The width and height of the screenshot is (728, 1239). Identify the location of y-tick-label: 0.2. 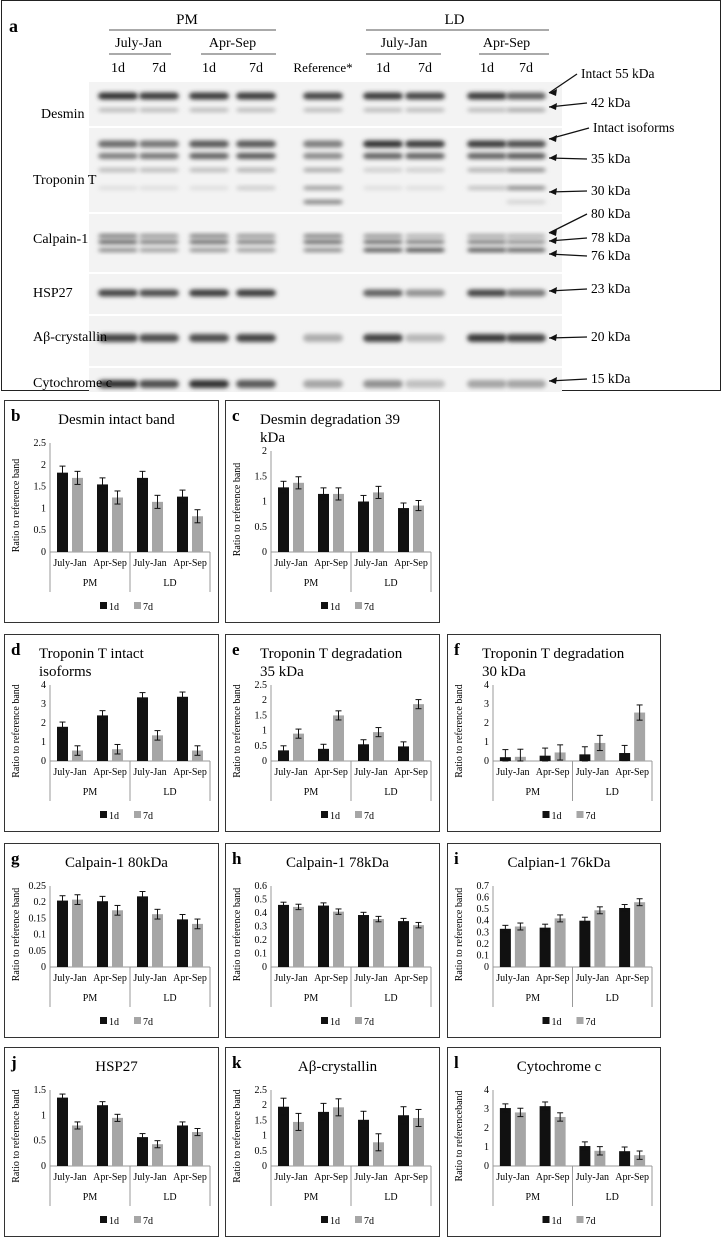
(40, 902).